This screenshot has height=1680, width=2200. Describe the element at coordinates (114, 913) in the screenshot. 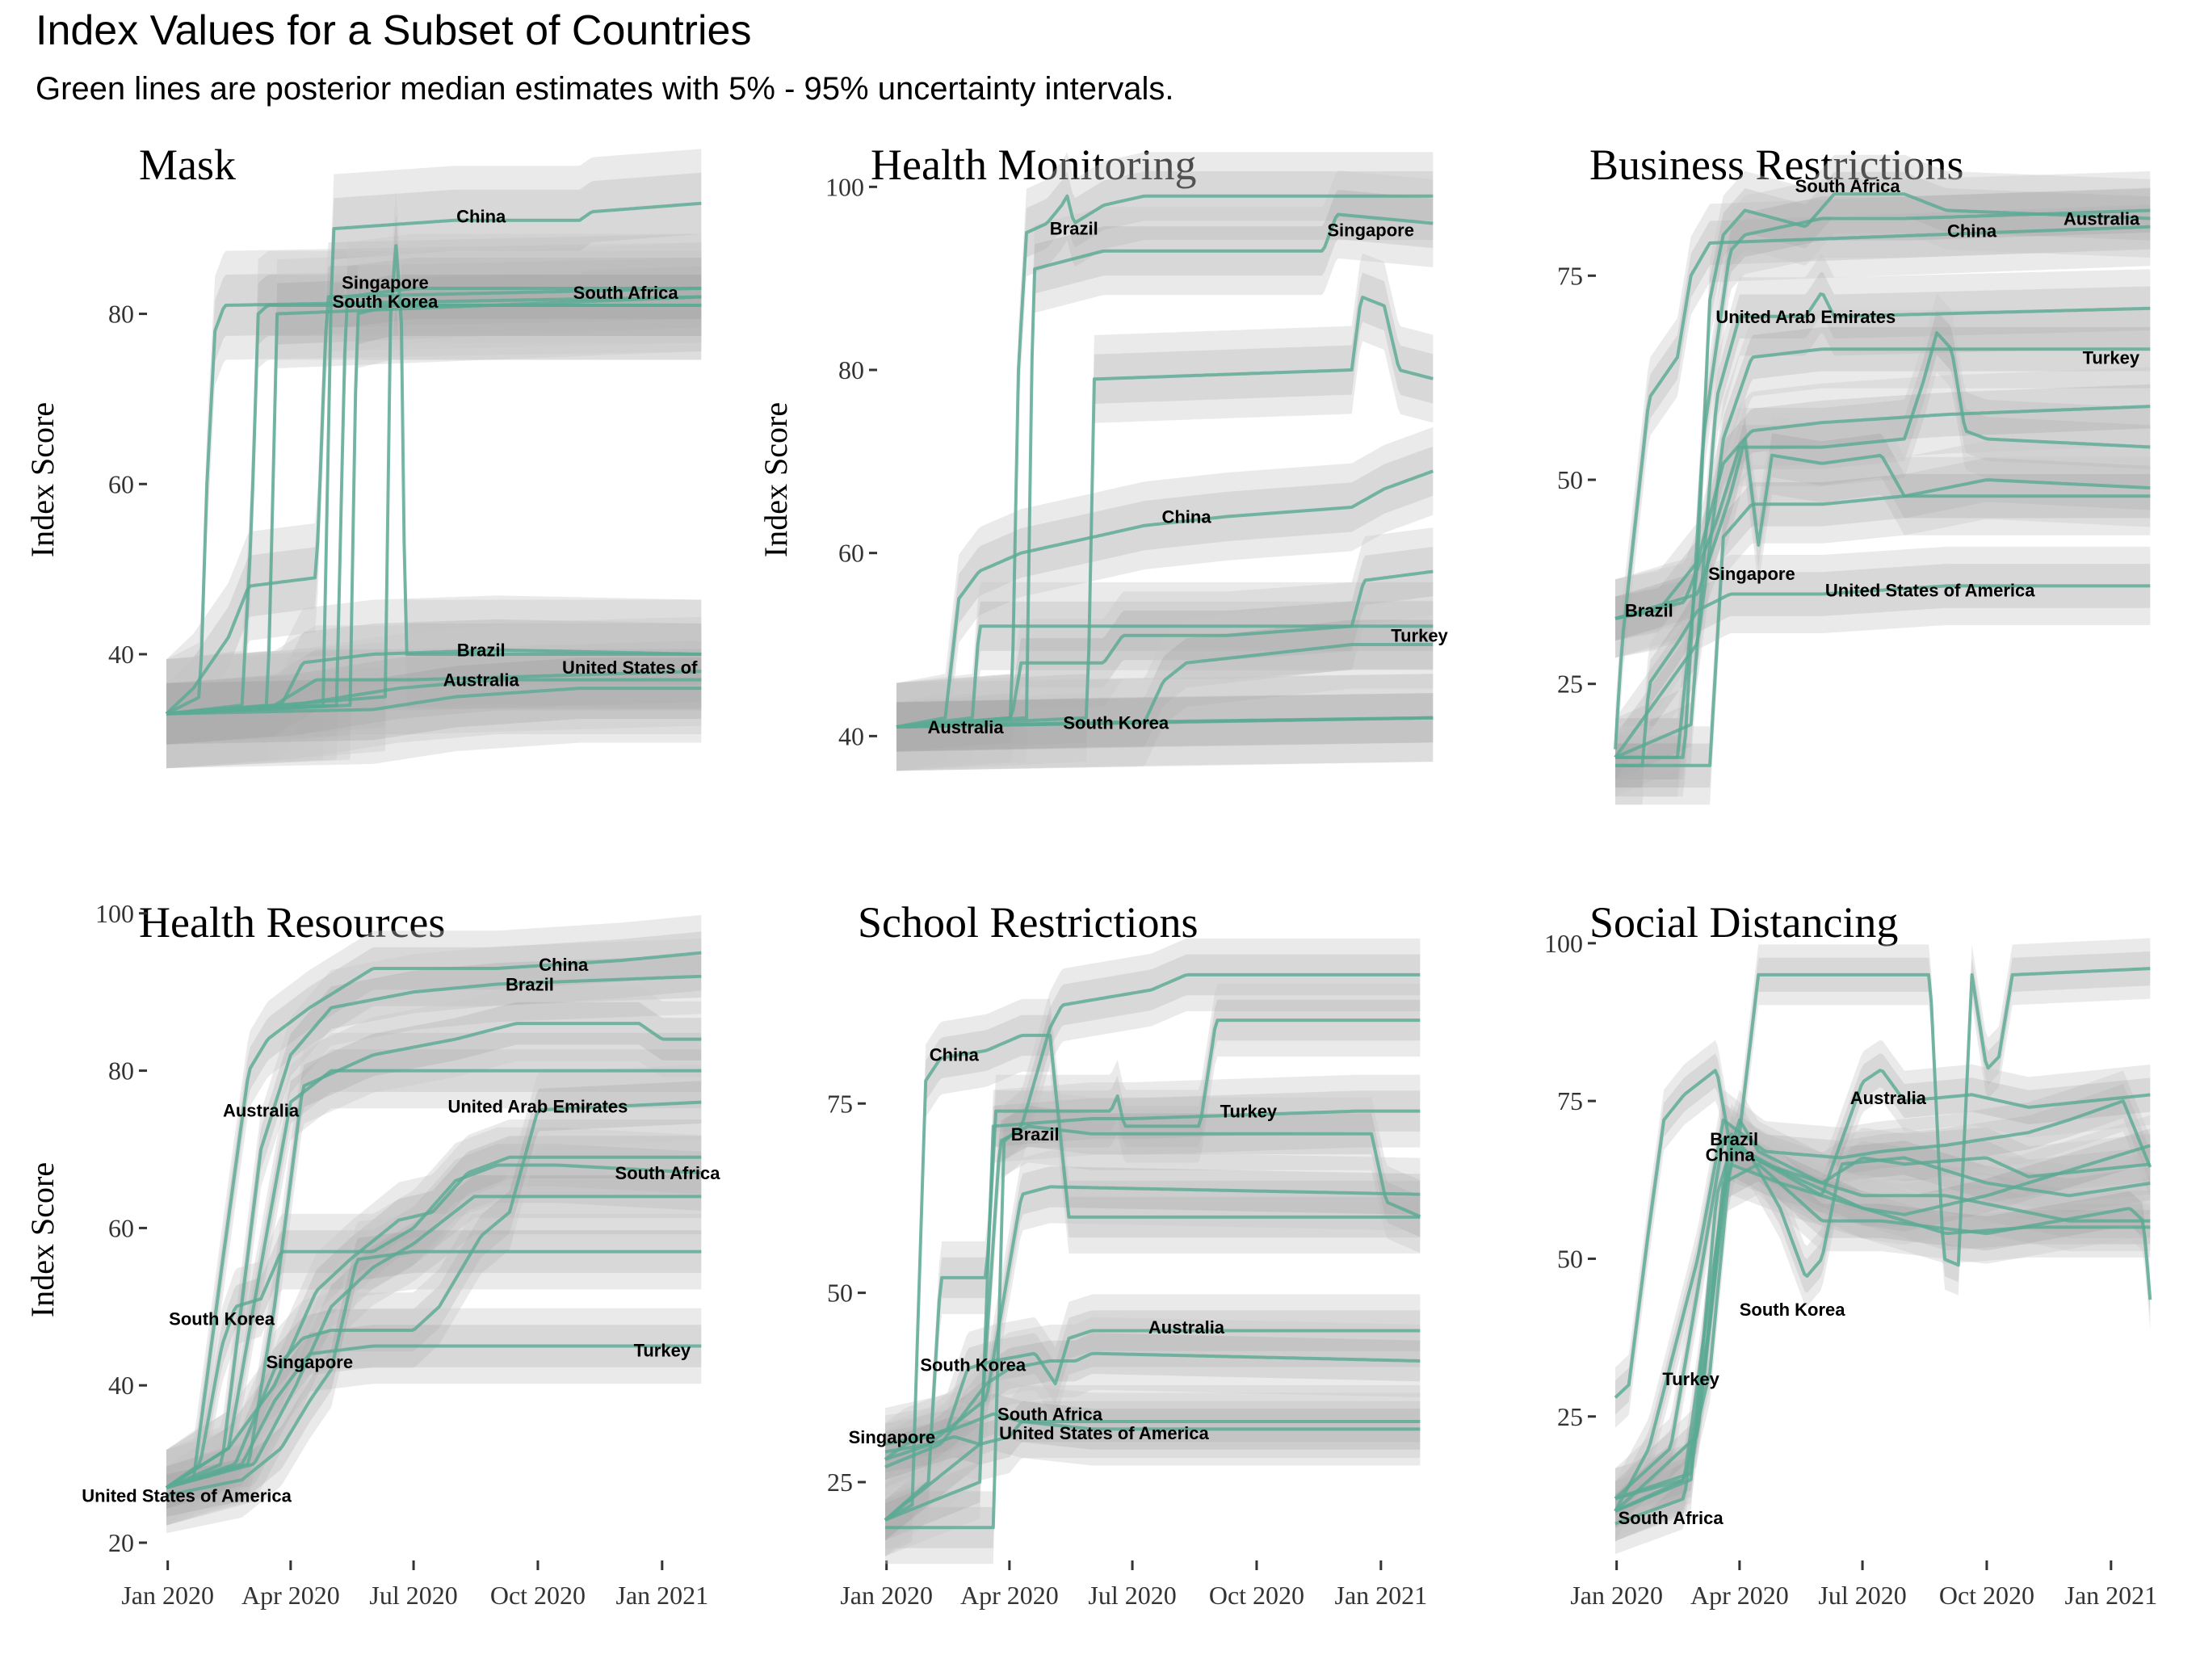

I see `y-tick-label: 100` at that location.